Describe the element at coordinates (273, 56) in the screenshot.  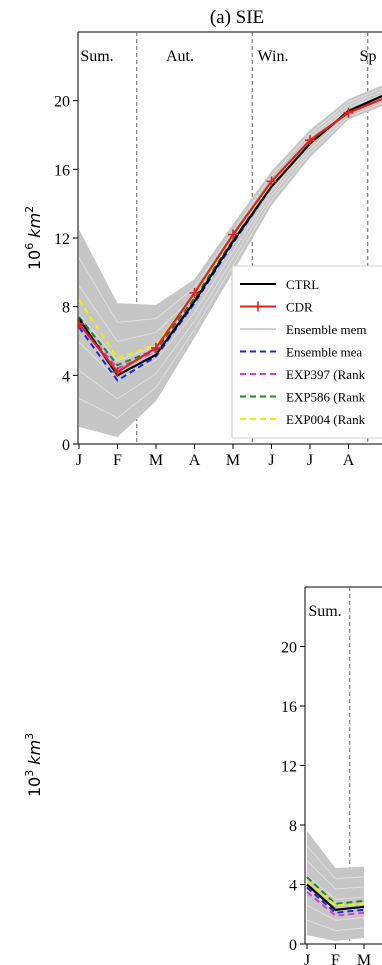
I see `season-label: Win.` at that location.